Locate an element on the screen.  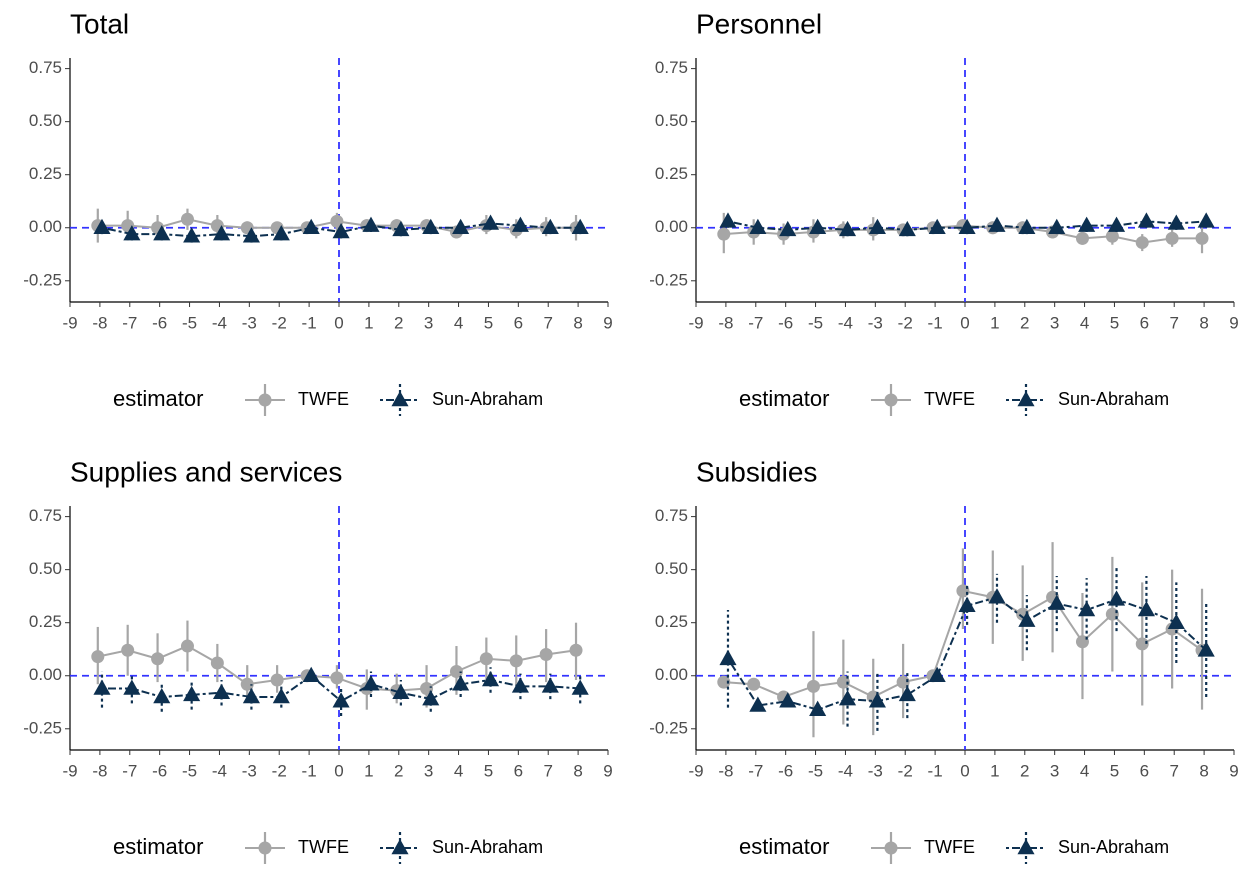
x-tick-label: 9 is located at coordinates (1233, 770).